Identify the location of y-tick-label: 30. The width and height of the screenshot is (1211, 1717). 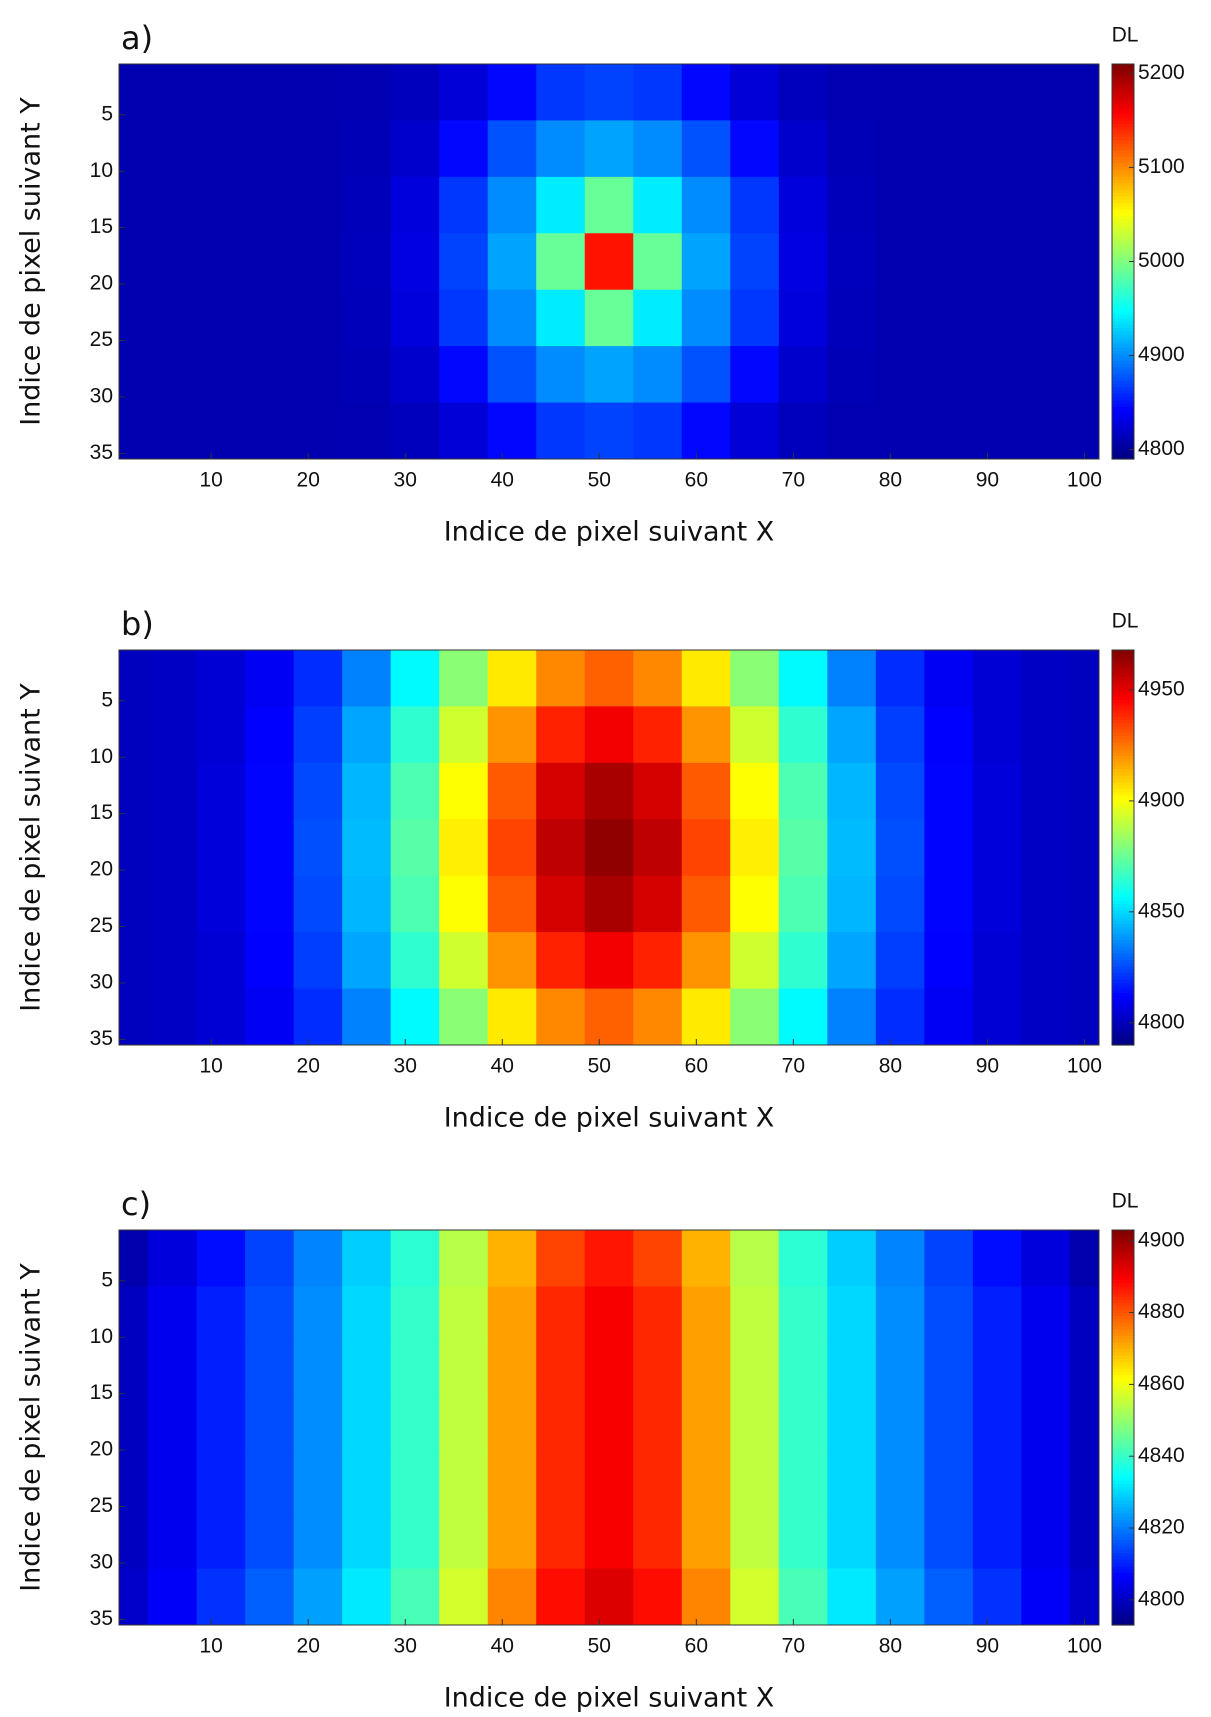
(101, 1561).